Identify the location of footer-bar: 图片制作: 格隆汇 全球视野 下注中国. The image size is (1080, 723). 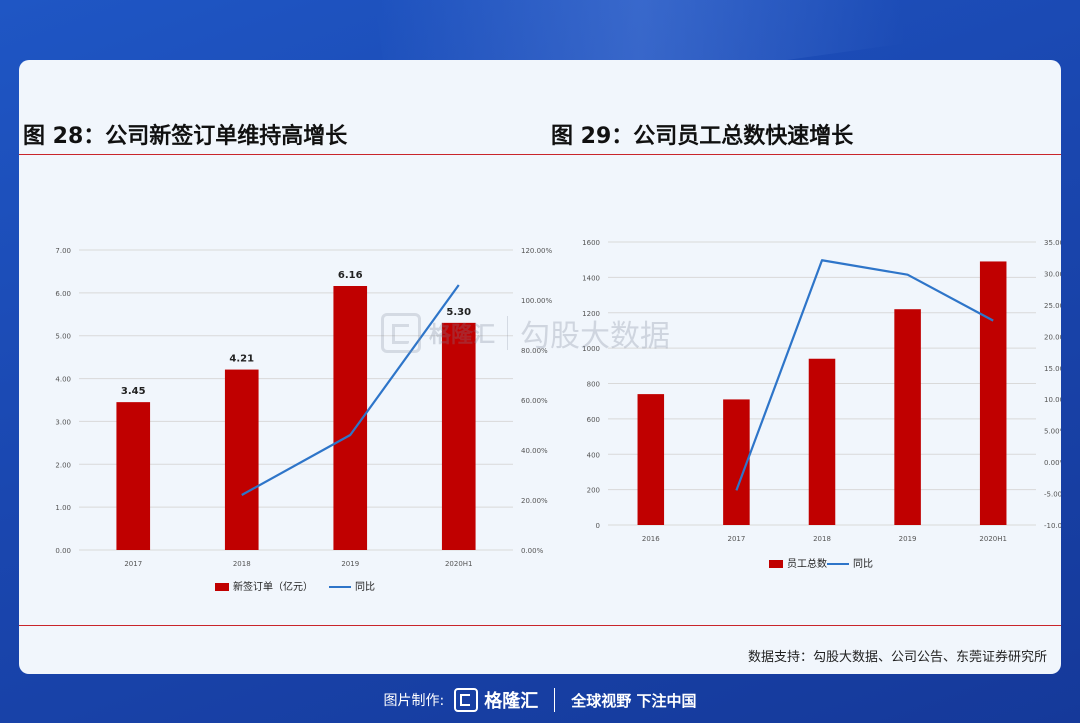
(540, 700).